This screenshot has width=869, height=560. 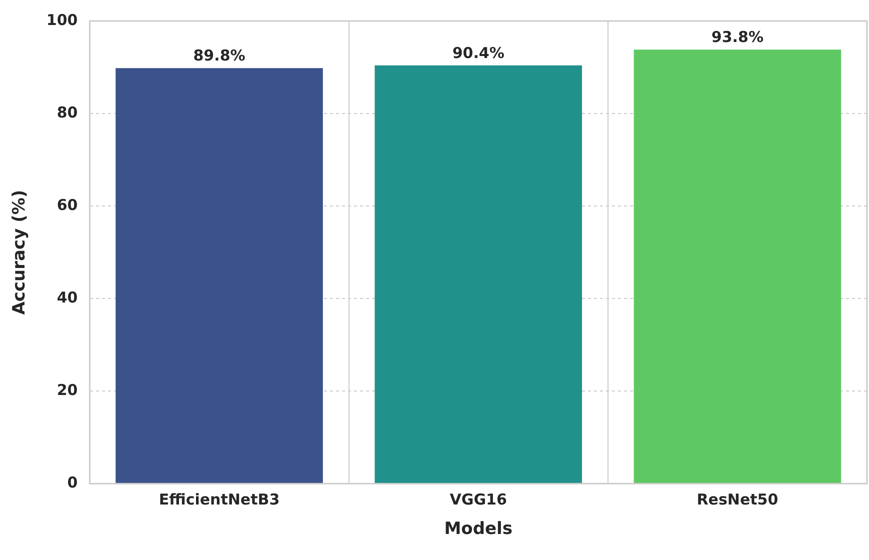 I want to click on x-tick-label: VGG16, so click(x=478, y=499).